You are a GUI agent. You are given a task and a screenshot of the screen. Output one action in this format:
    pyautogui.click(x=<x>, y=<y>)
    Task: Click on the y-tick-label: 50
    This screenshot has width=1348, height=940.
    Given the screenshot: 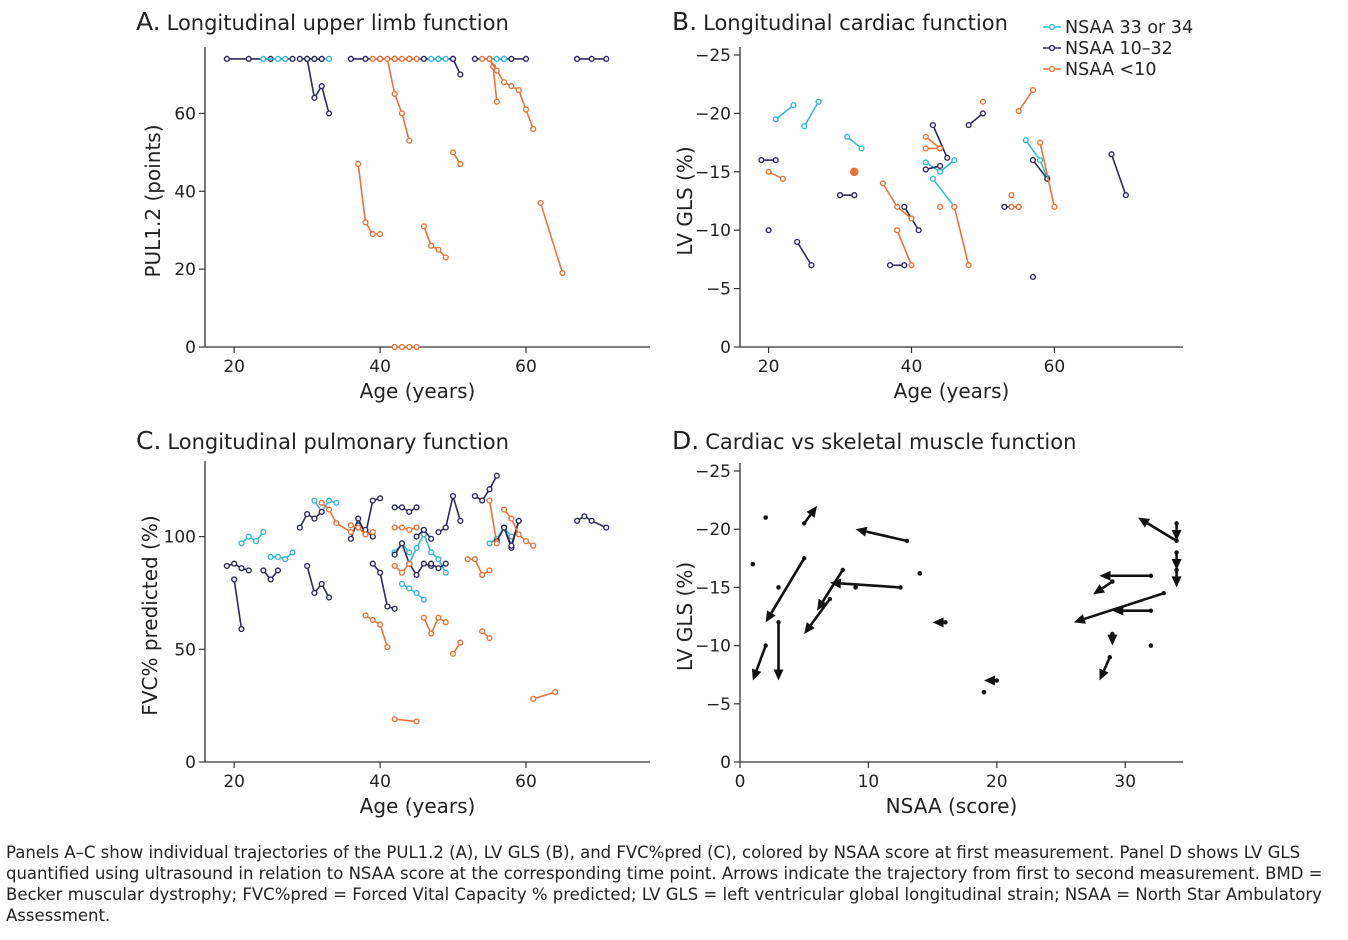 What is the action you would take?
    pyautogui.click(x=185, y=650)
    